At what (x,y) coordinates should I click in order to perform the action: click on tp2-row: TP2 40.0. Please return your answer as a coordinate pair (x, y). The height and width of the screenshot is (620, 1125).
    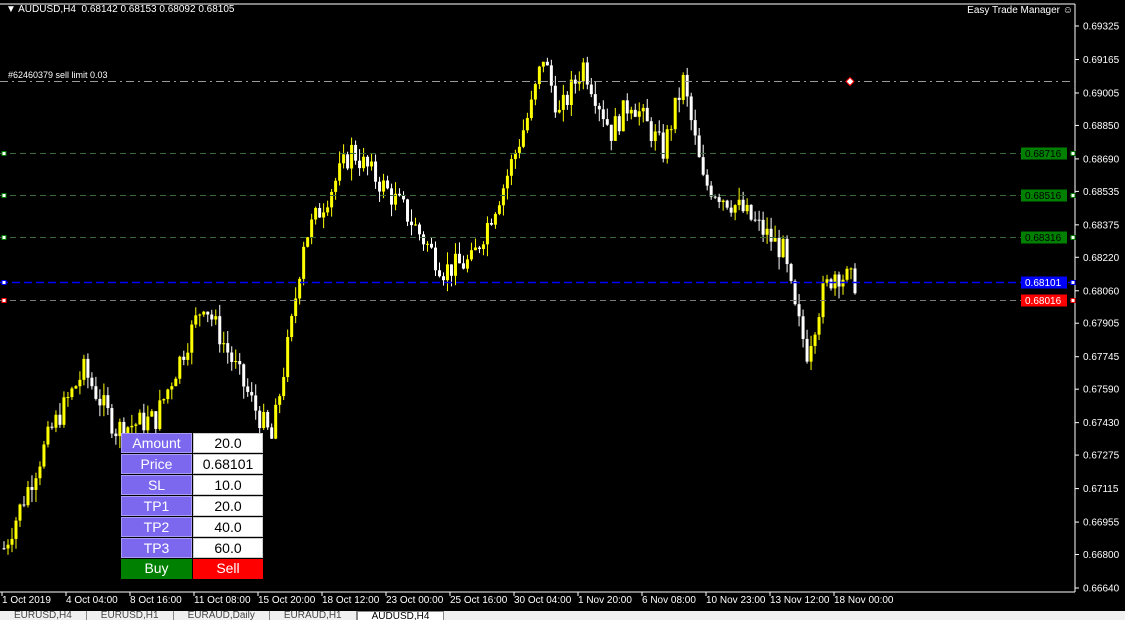
    Looking at the image, I should click on (192, 527).